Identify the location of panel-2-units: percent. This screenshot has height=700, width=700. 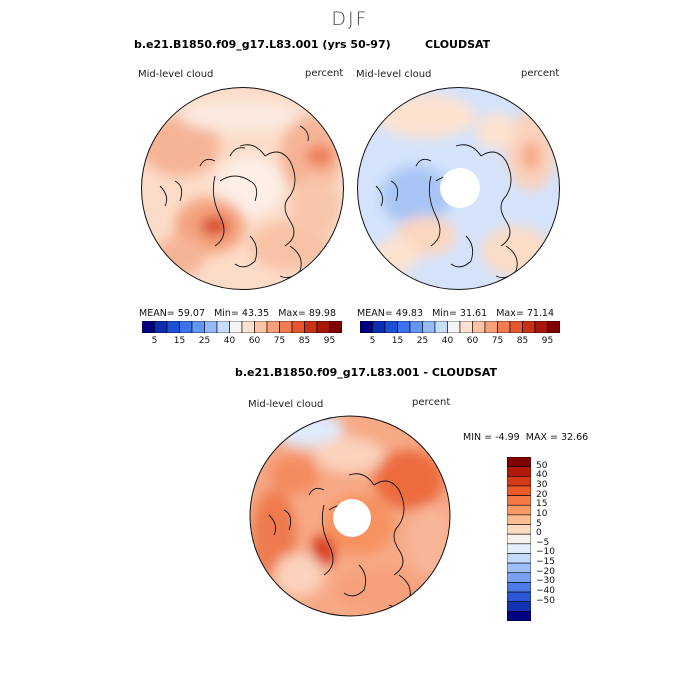
(540, 73).